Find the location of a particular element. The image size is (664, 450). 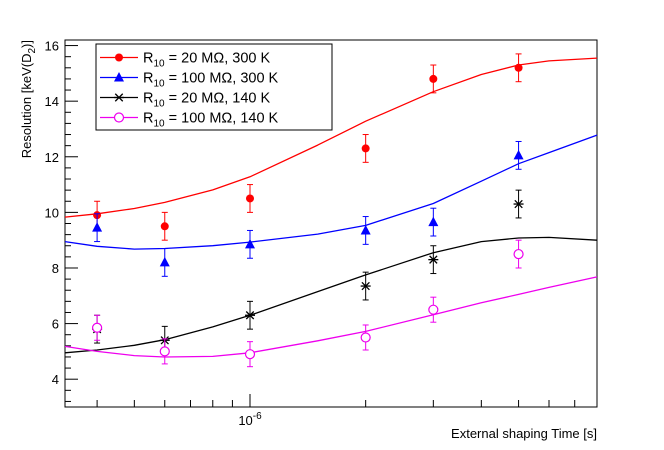

legend-label: R10 = 100 MΩ, 140 K is located at coordinates (211, 120).